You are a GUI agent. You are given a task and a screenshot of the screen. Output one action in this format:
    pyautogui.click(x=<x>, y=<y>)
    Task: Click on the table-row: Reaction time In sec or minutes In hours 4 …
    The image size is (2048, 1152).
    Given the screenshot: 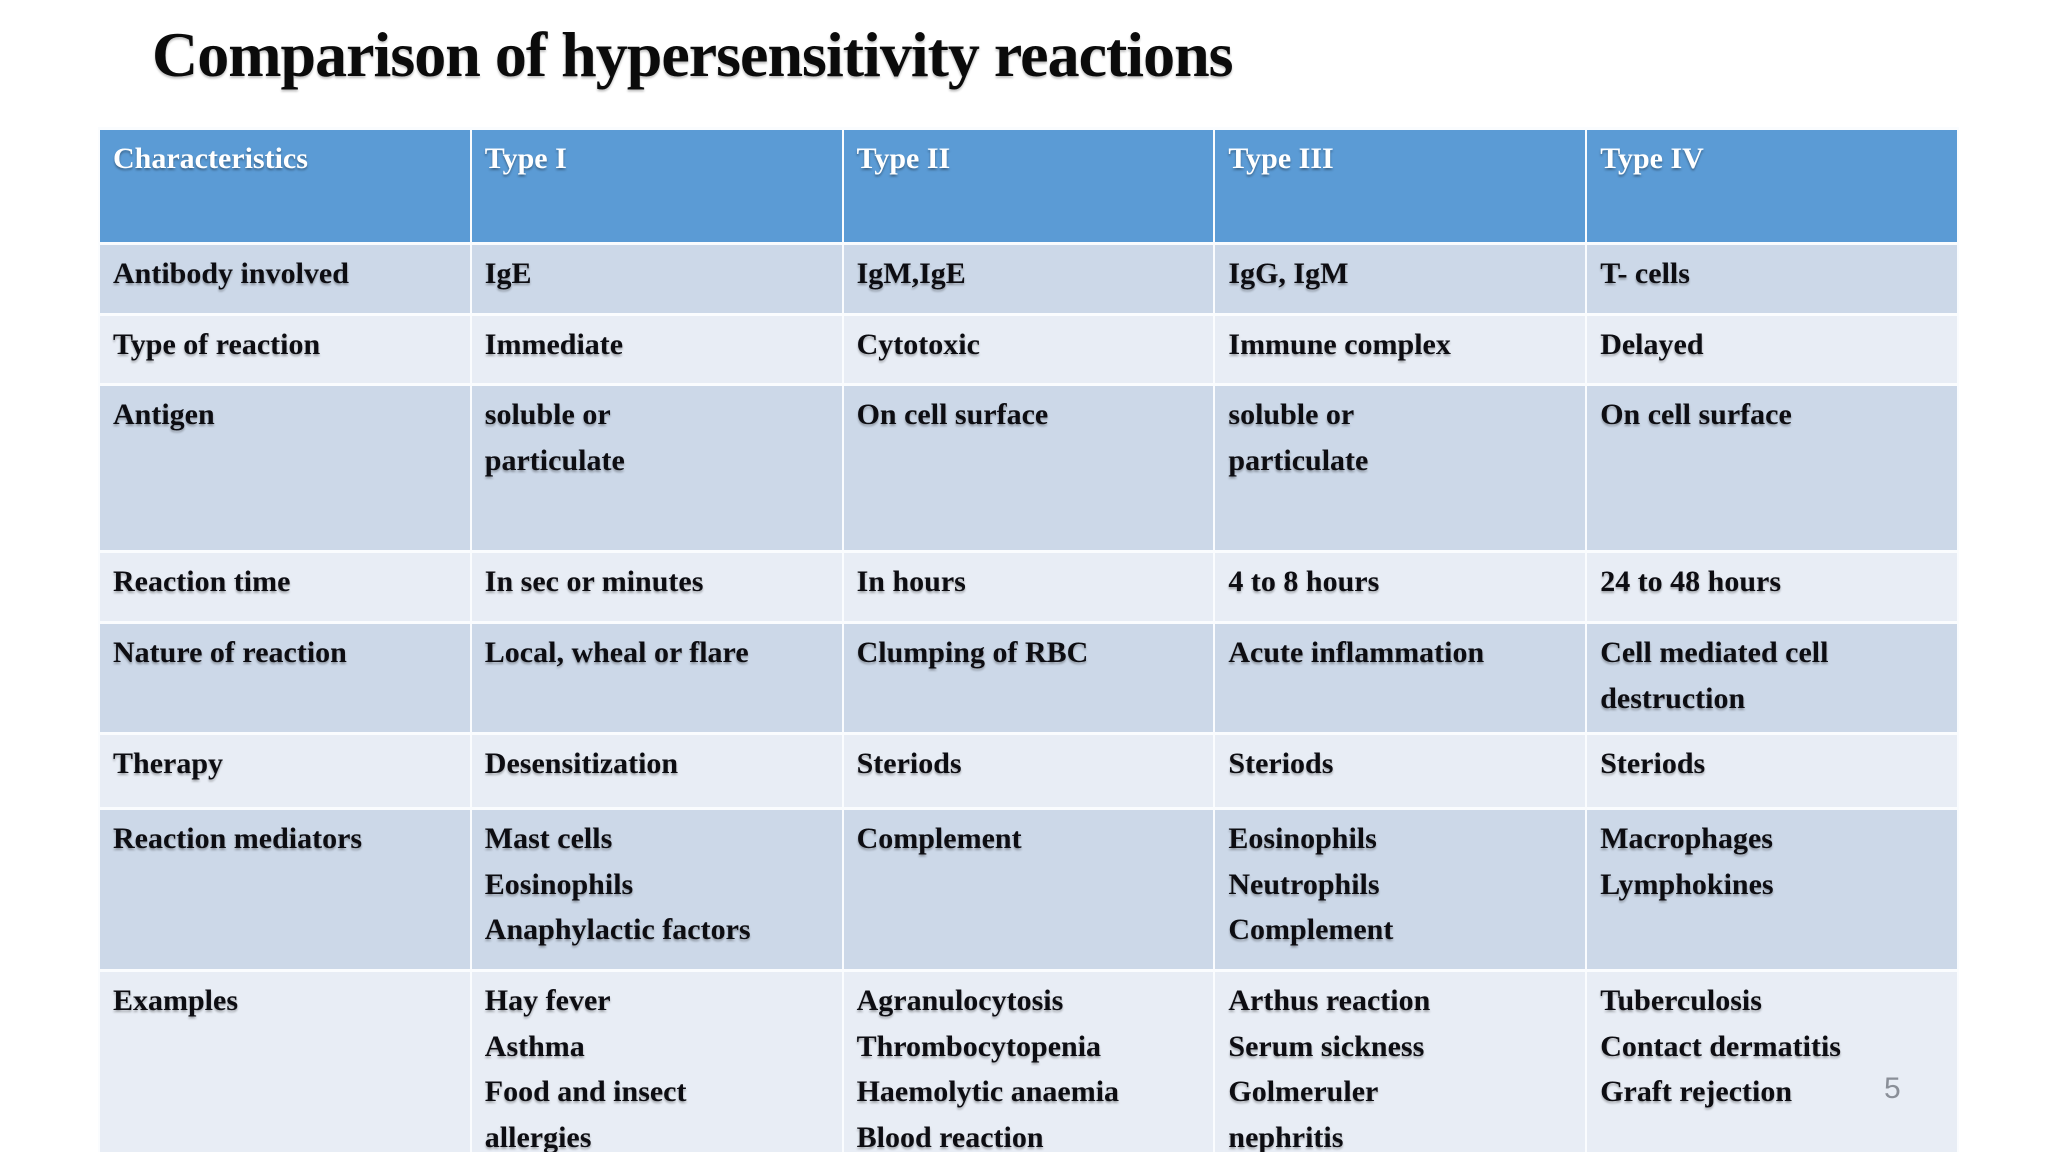 What is the action you would take?
    pyautogui.click(x=1028, y=587)
    